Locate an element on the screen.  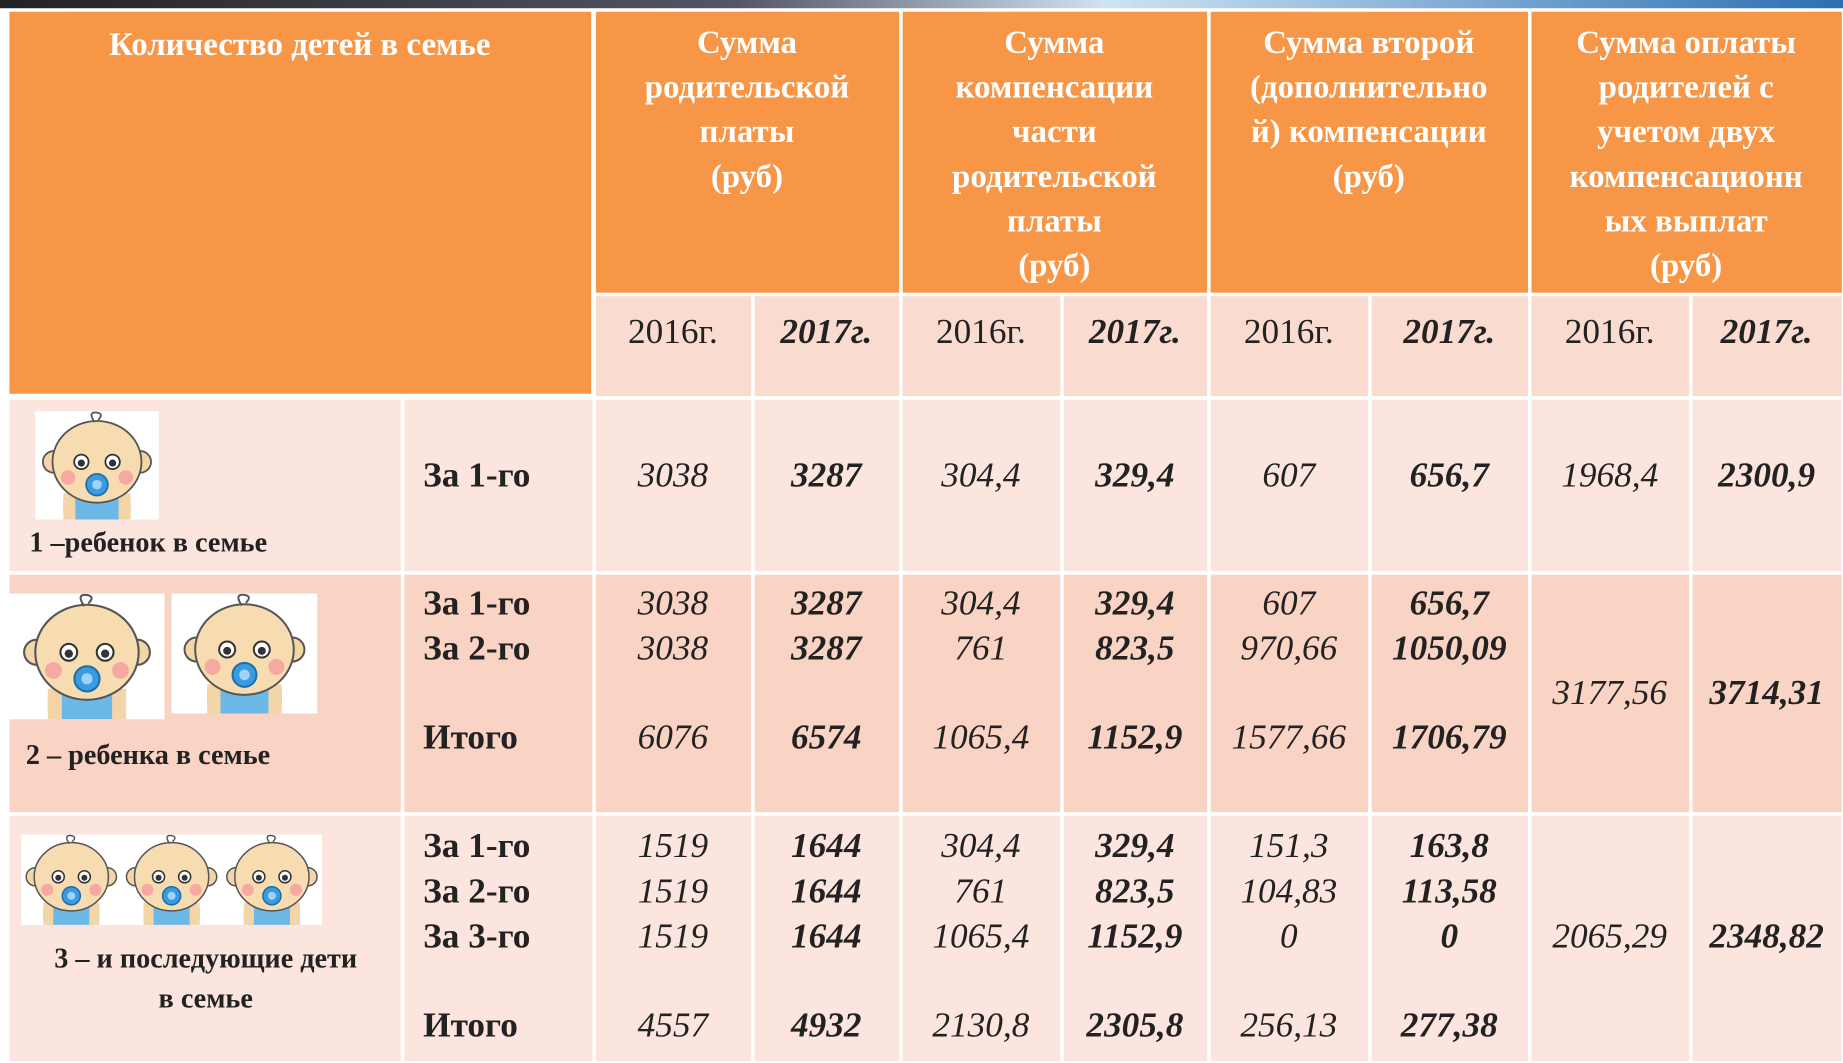
value: 1050,09 is located at coordinates (1449, 648).